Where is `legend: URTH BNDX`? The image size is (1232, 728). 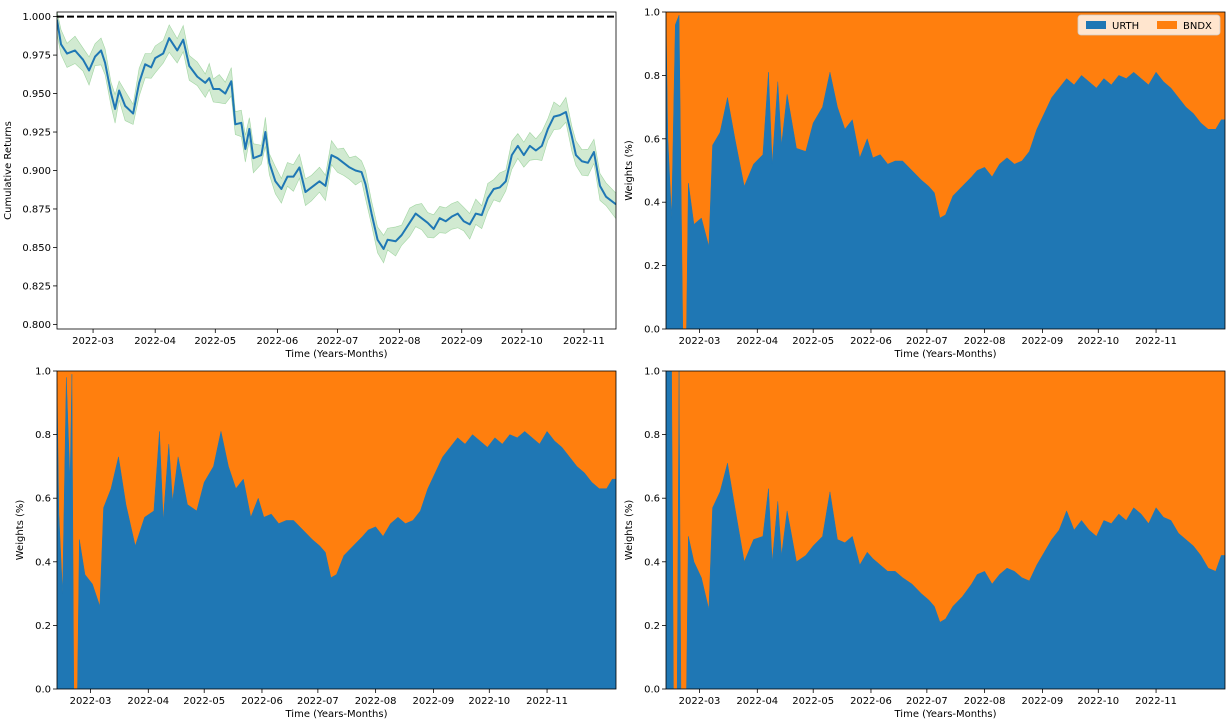
legend: URTH BNDX is located at coordinates (1149, 25).